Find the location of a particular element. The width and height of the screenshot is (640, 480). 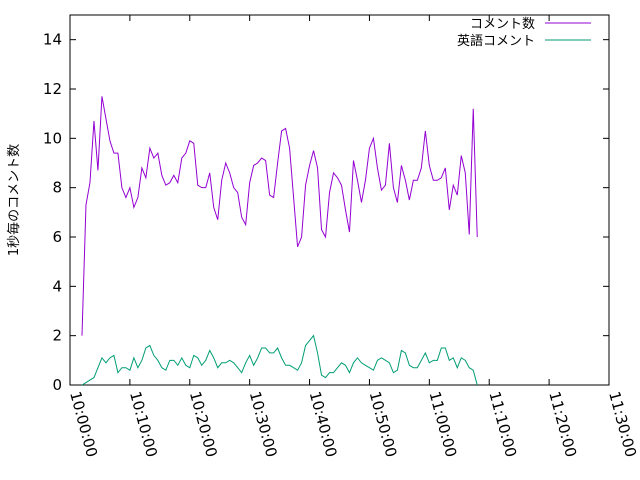

x-tick-label: 10:10:00 is located at coordinates (143, 424).